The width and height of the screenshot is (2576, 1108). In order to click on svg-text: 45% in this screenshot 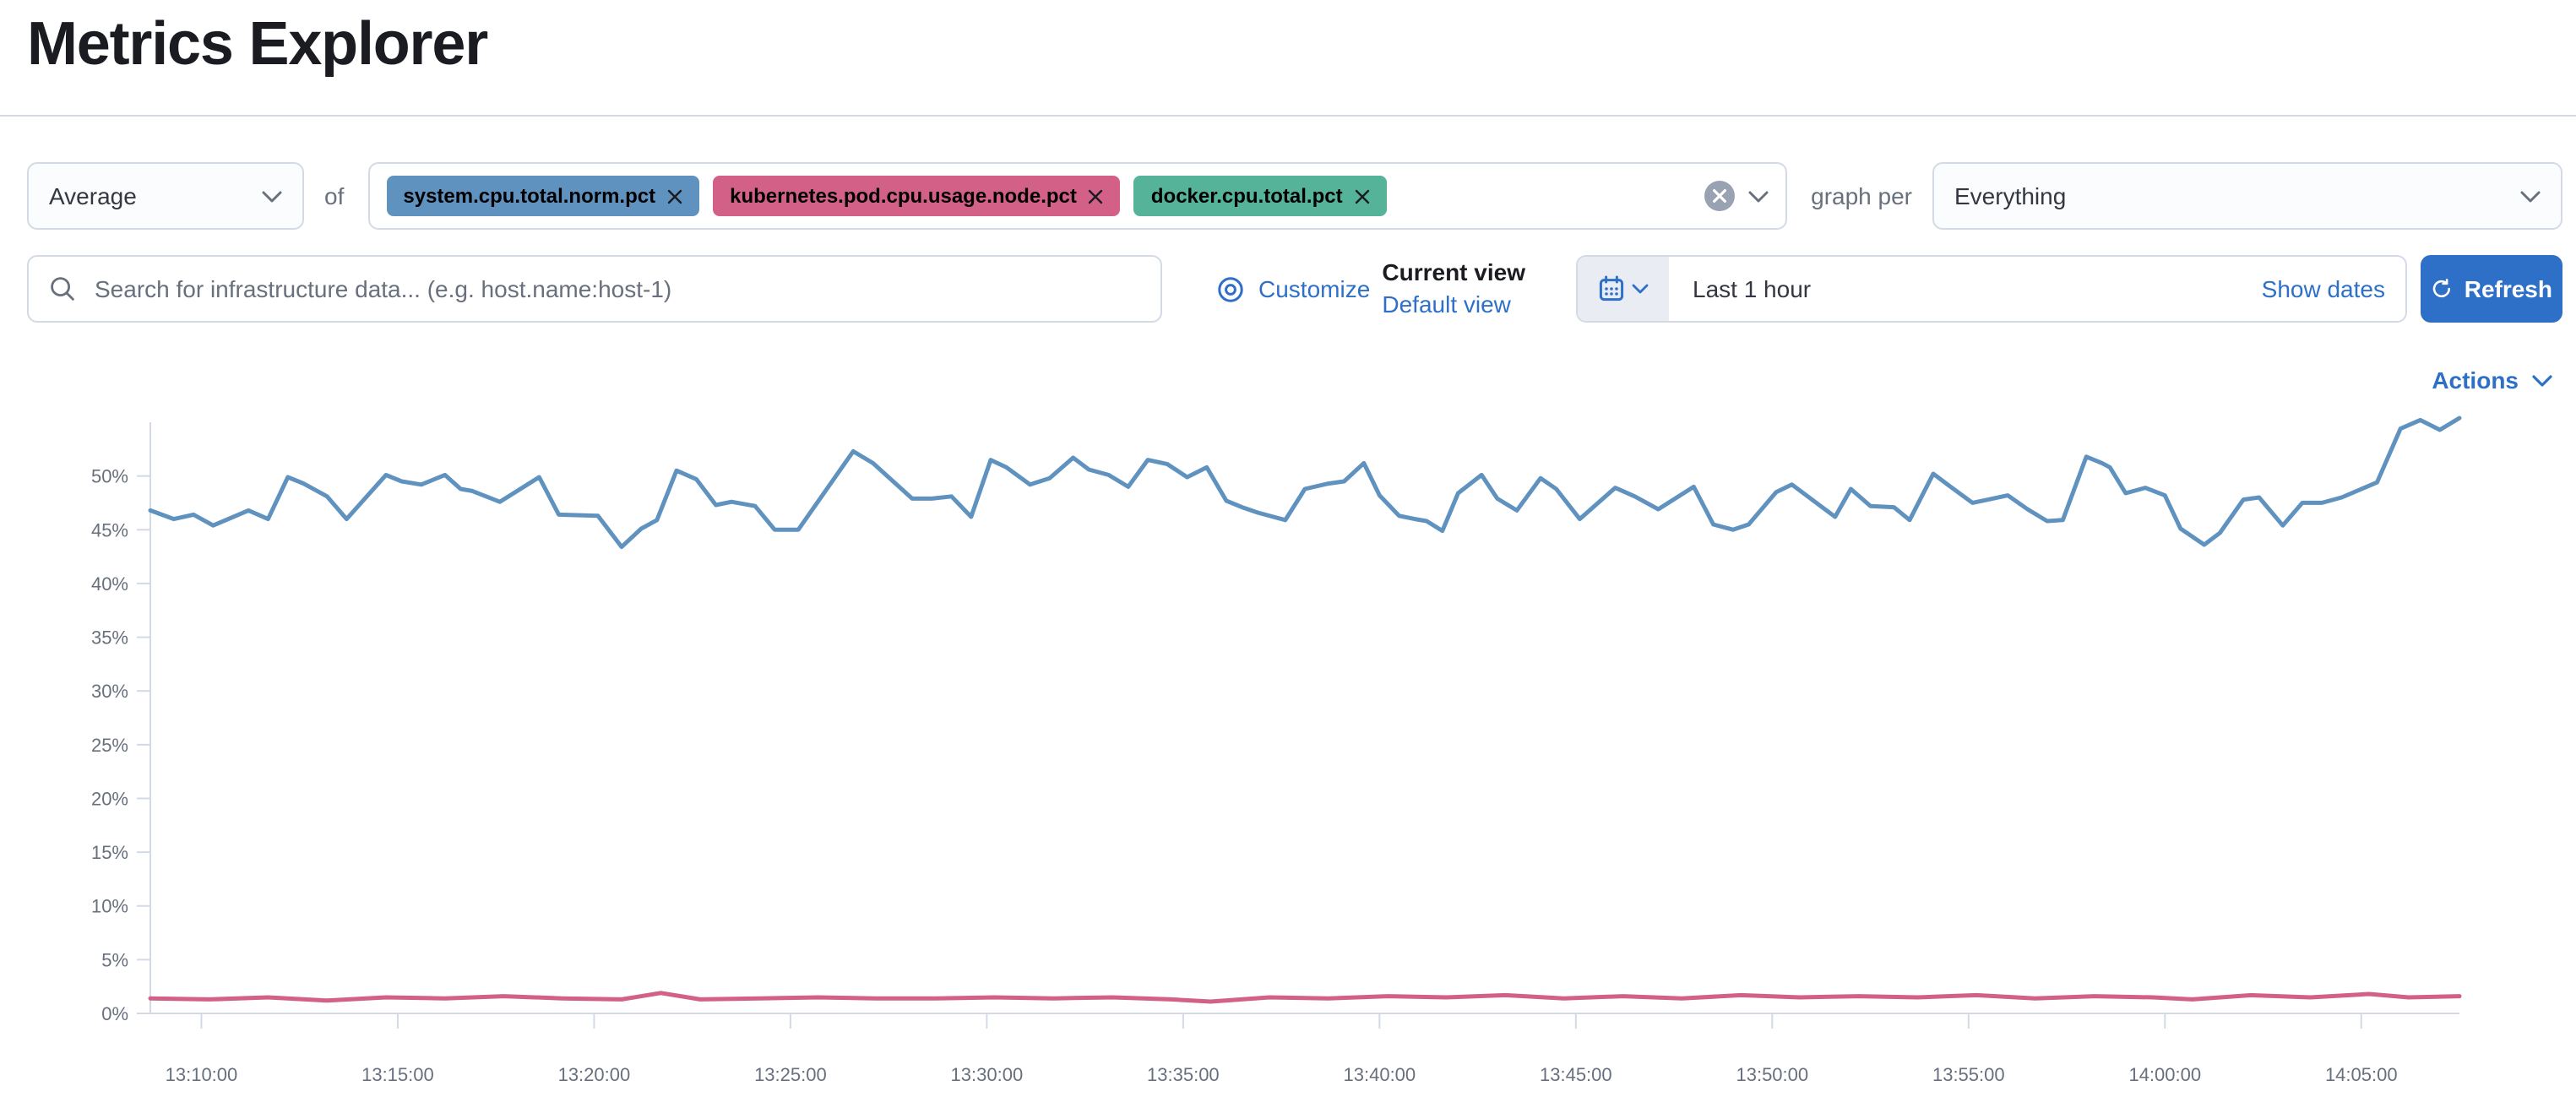, I will do `click(109, 529)`.